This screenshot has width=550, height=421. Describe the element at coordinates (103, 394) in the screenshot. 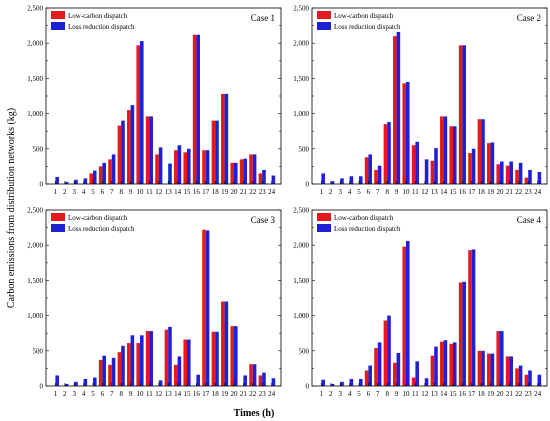

I see `x-tick-label: 6` at that location.